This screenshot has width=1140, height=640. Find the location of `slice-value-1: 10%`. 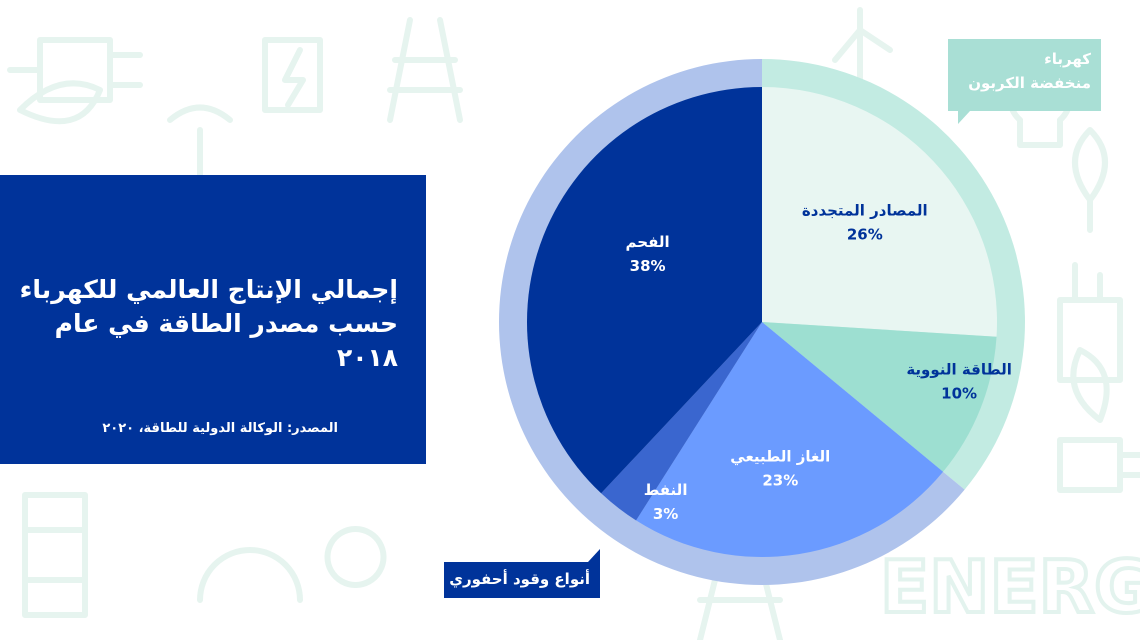

slice-value-1: 10% is located at coordinates (959, 394).